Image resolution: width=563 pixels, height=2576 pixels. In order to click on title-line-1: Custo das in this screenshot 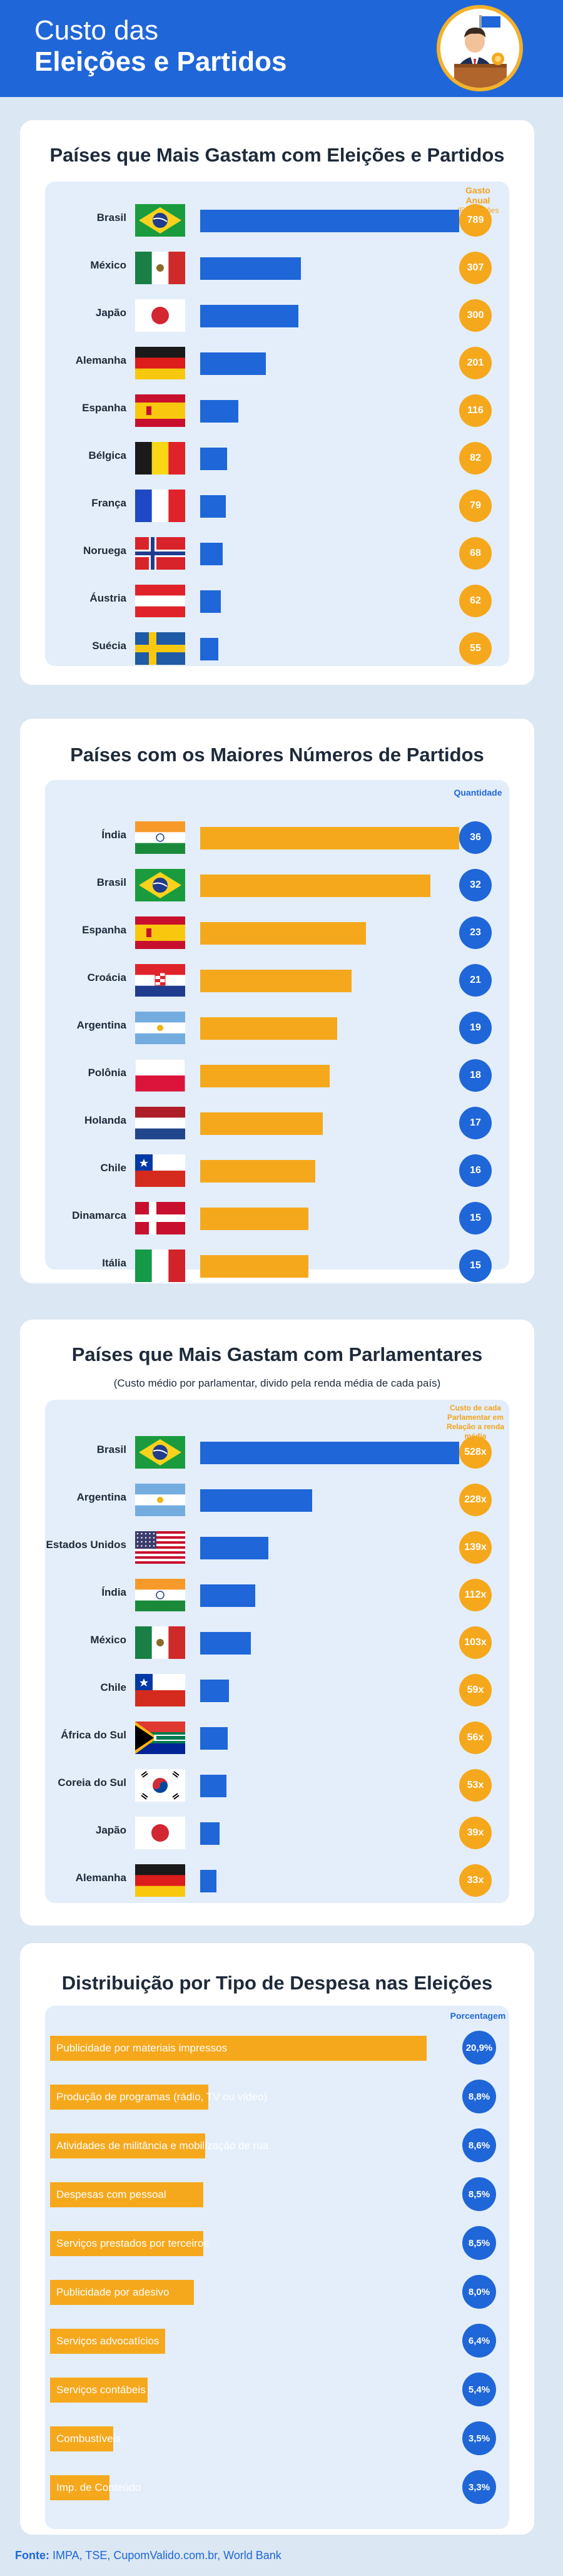, I will do `click(96, 30)`.